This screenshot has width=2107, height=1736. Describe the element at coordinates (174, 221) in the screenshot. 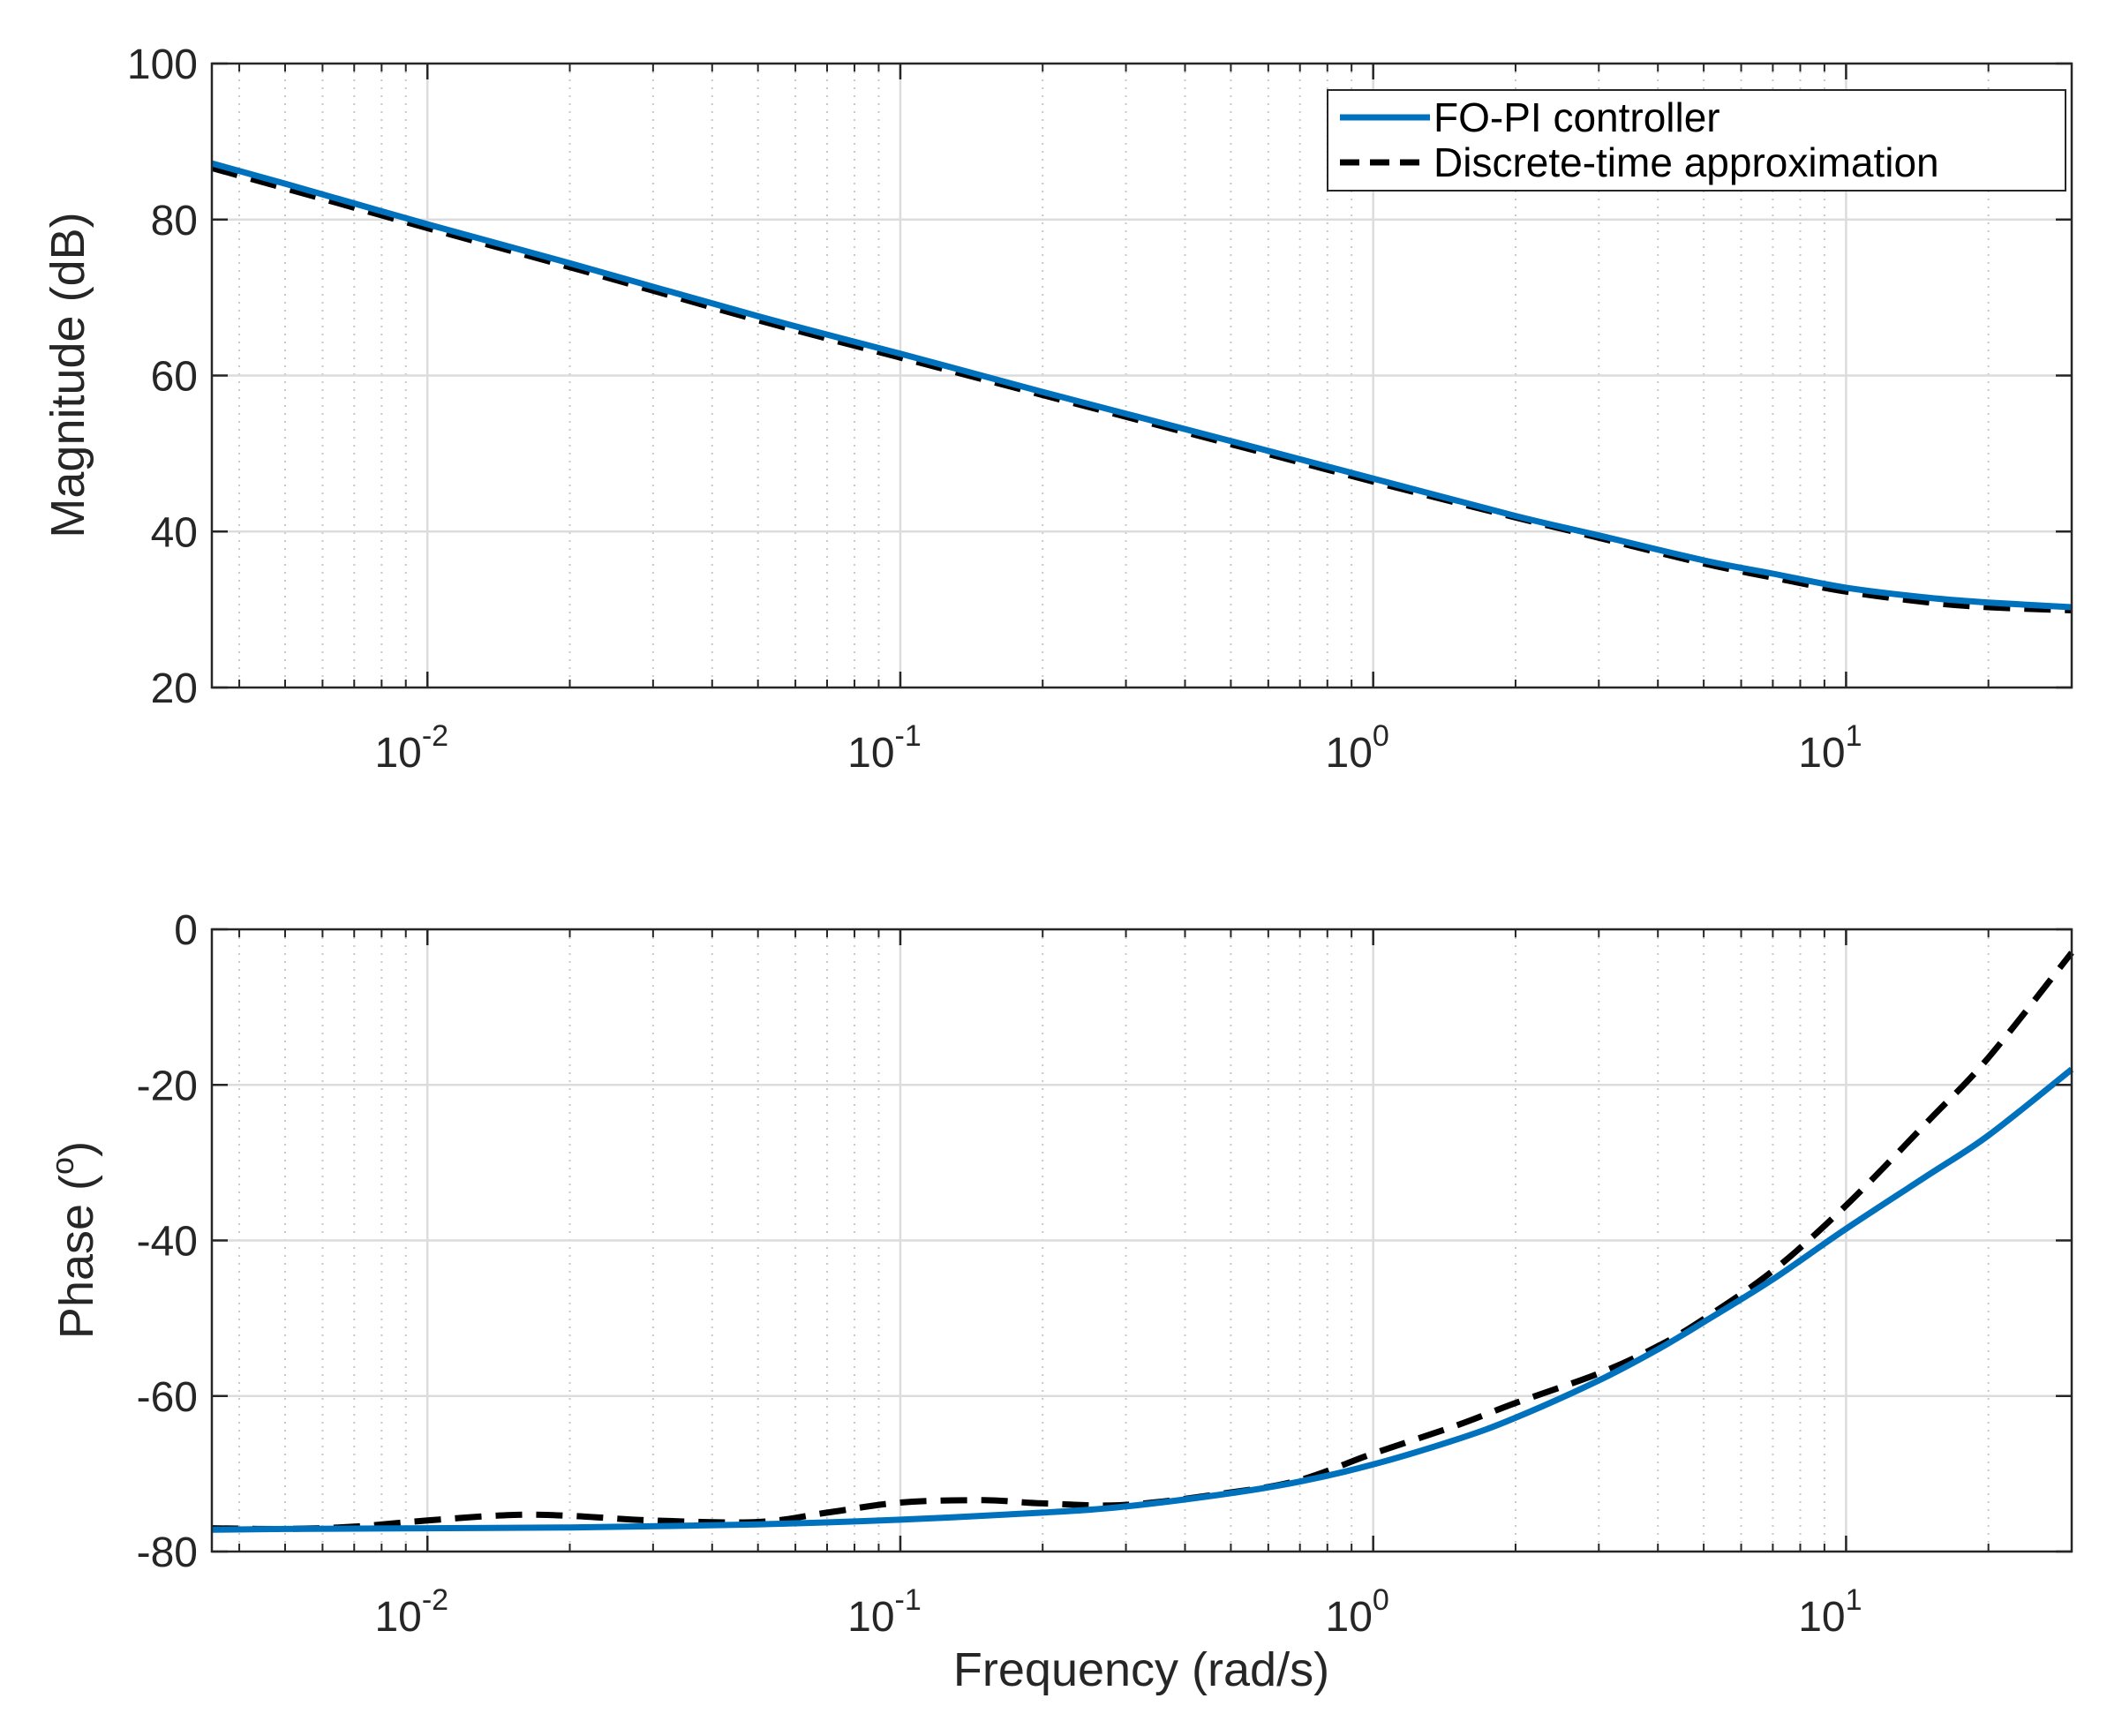

I see `magnitude-ytick-label: 80` at that location.